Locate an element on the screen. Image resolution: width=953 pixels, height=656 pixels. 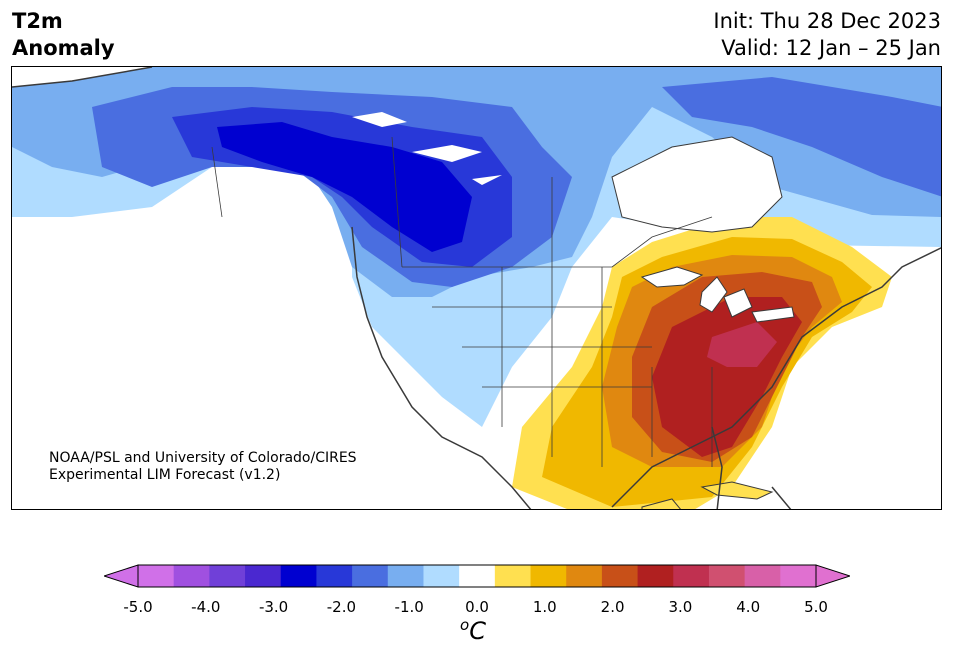
great-lakes is located at coordinates (717, 294).